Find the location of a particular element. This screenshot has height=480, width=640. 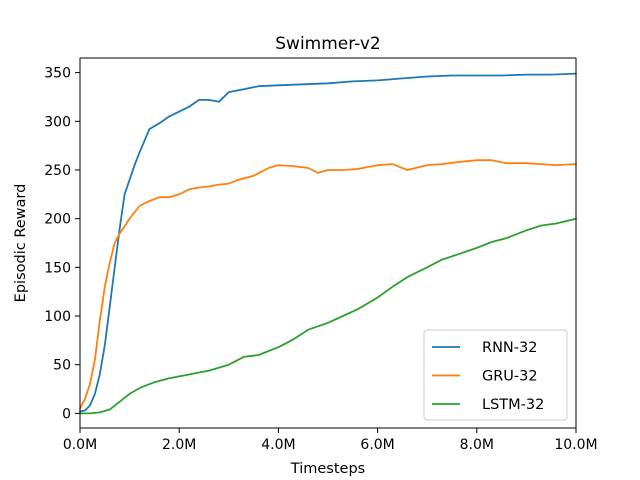

chart-title: Swimmer-v2 is located at coordinates (327, 44).